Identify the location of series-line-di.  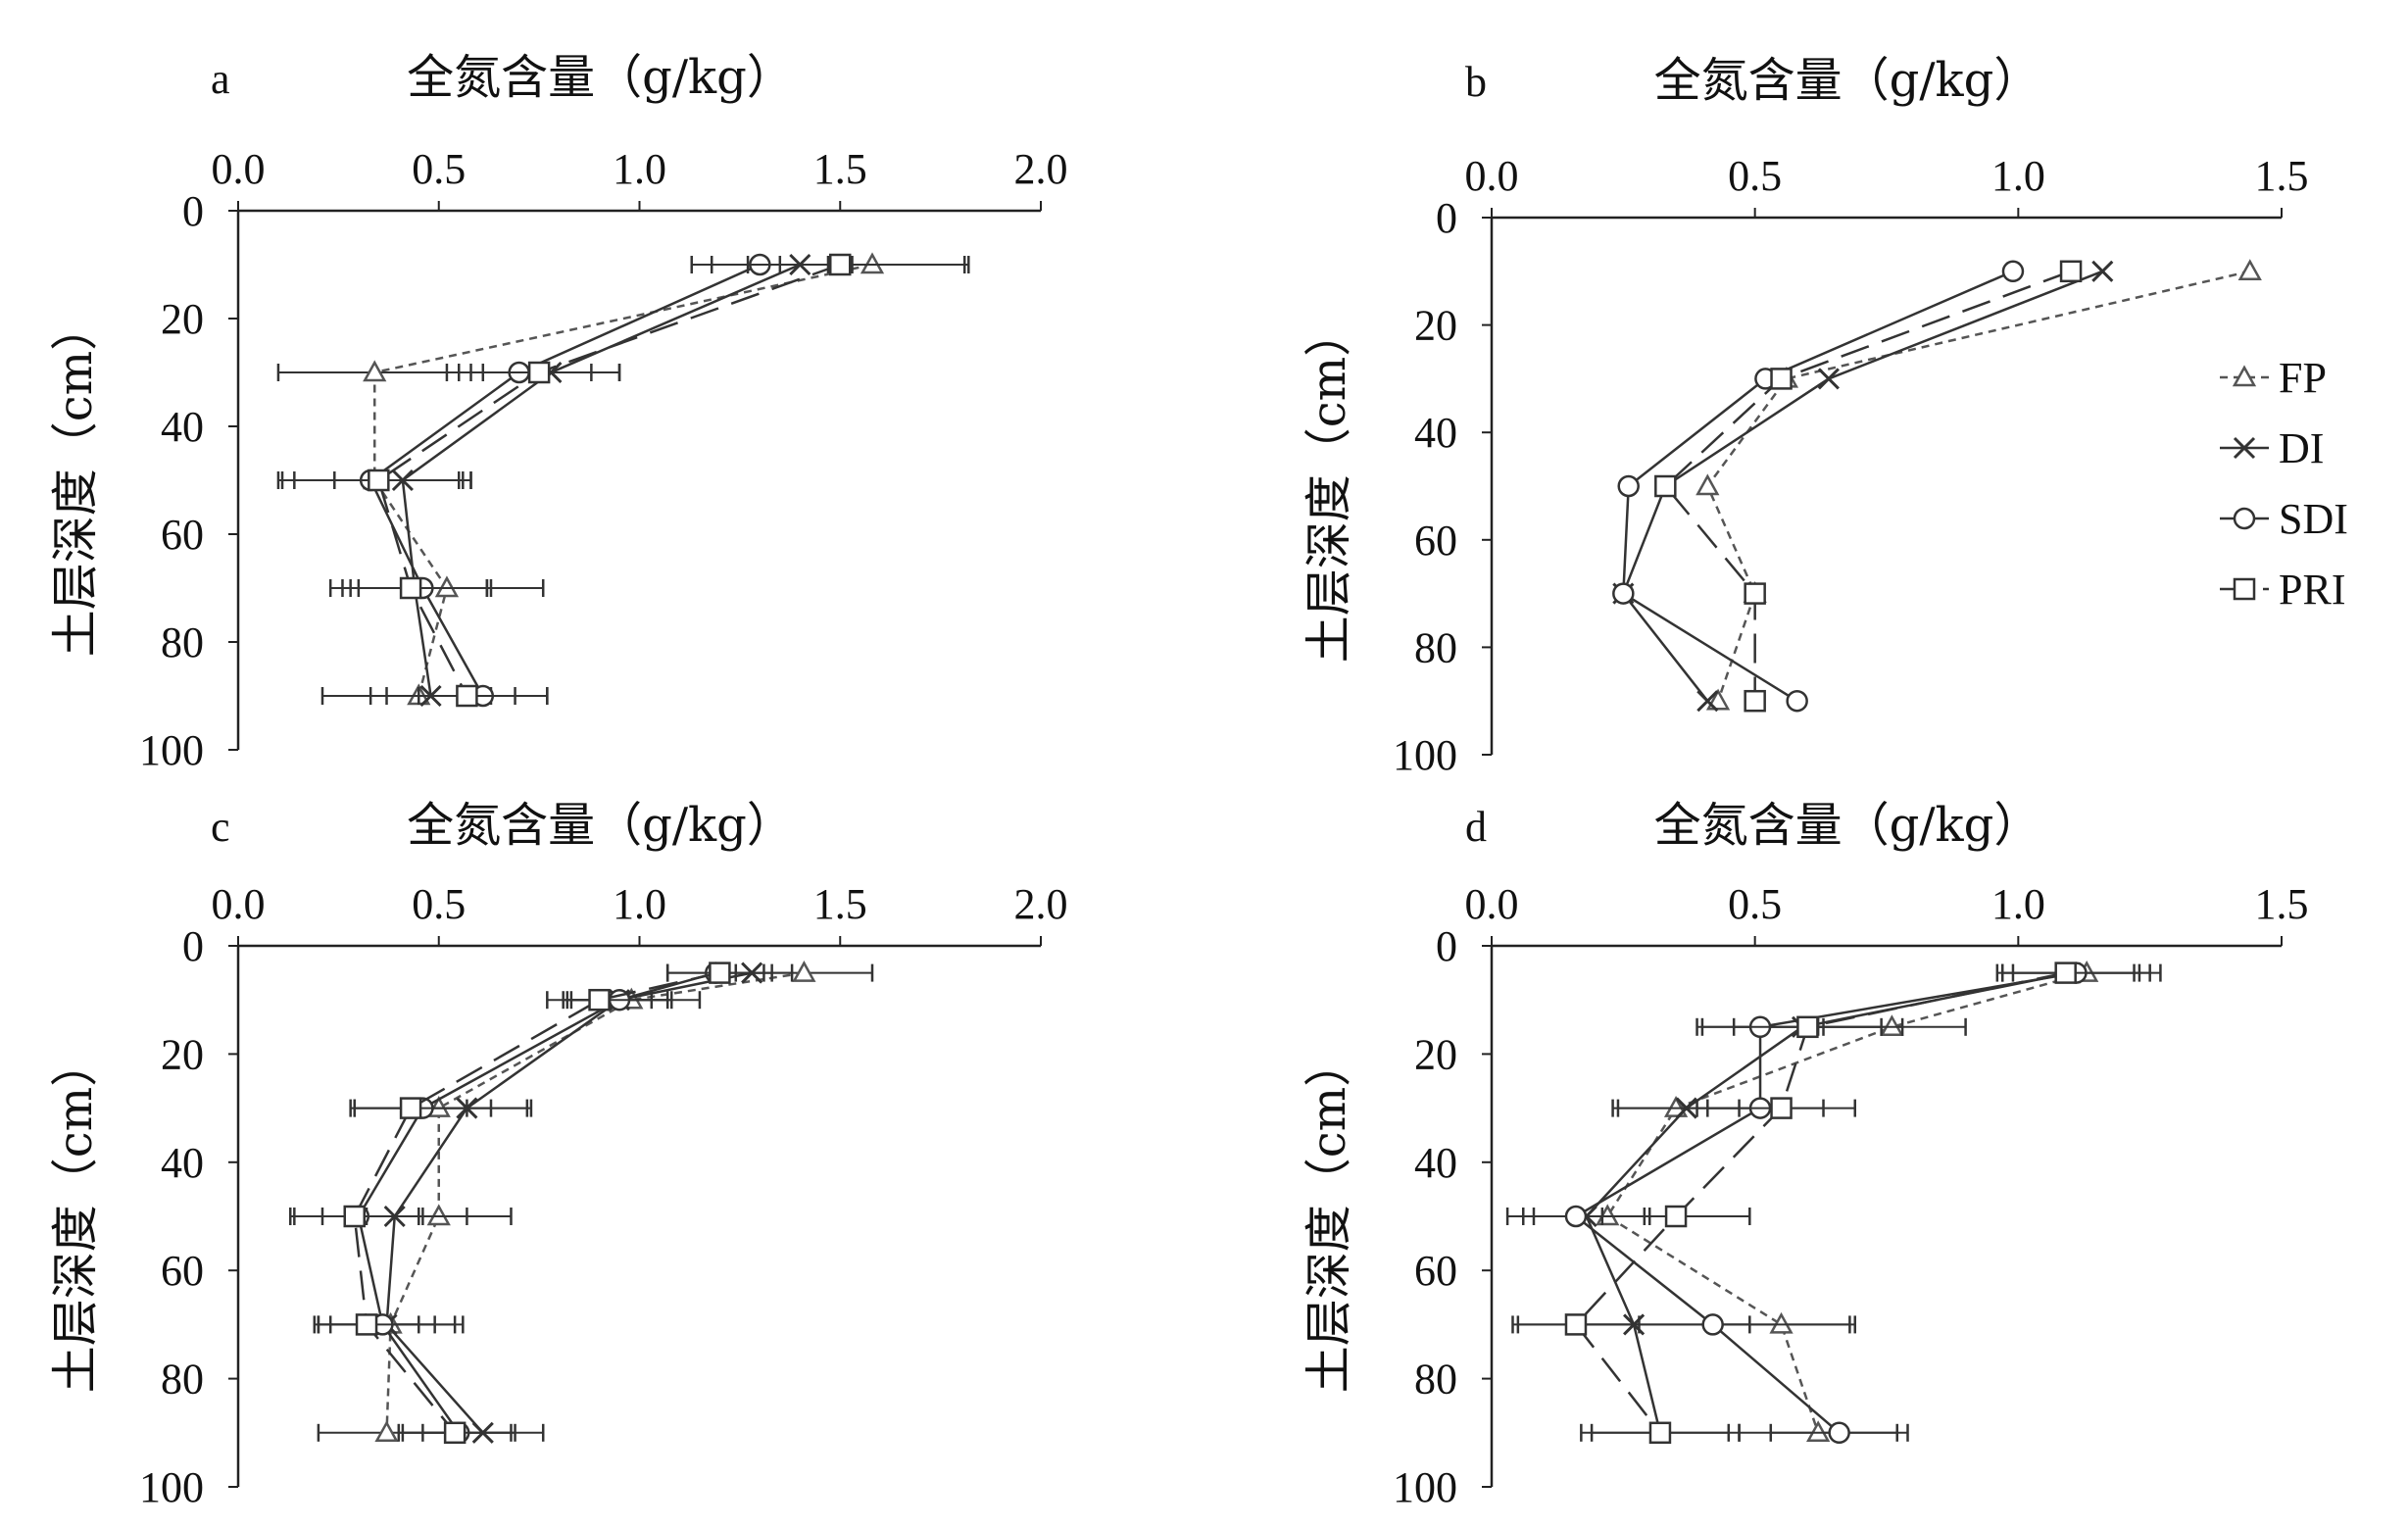
(569, 1202).